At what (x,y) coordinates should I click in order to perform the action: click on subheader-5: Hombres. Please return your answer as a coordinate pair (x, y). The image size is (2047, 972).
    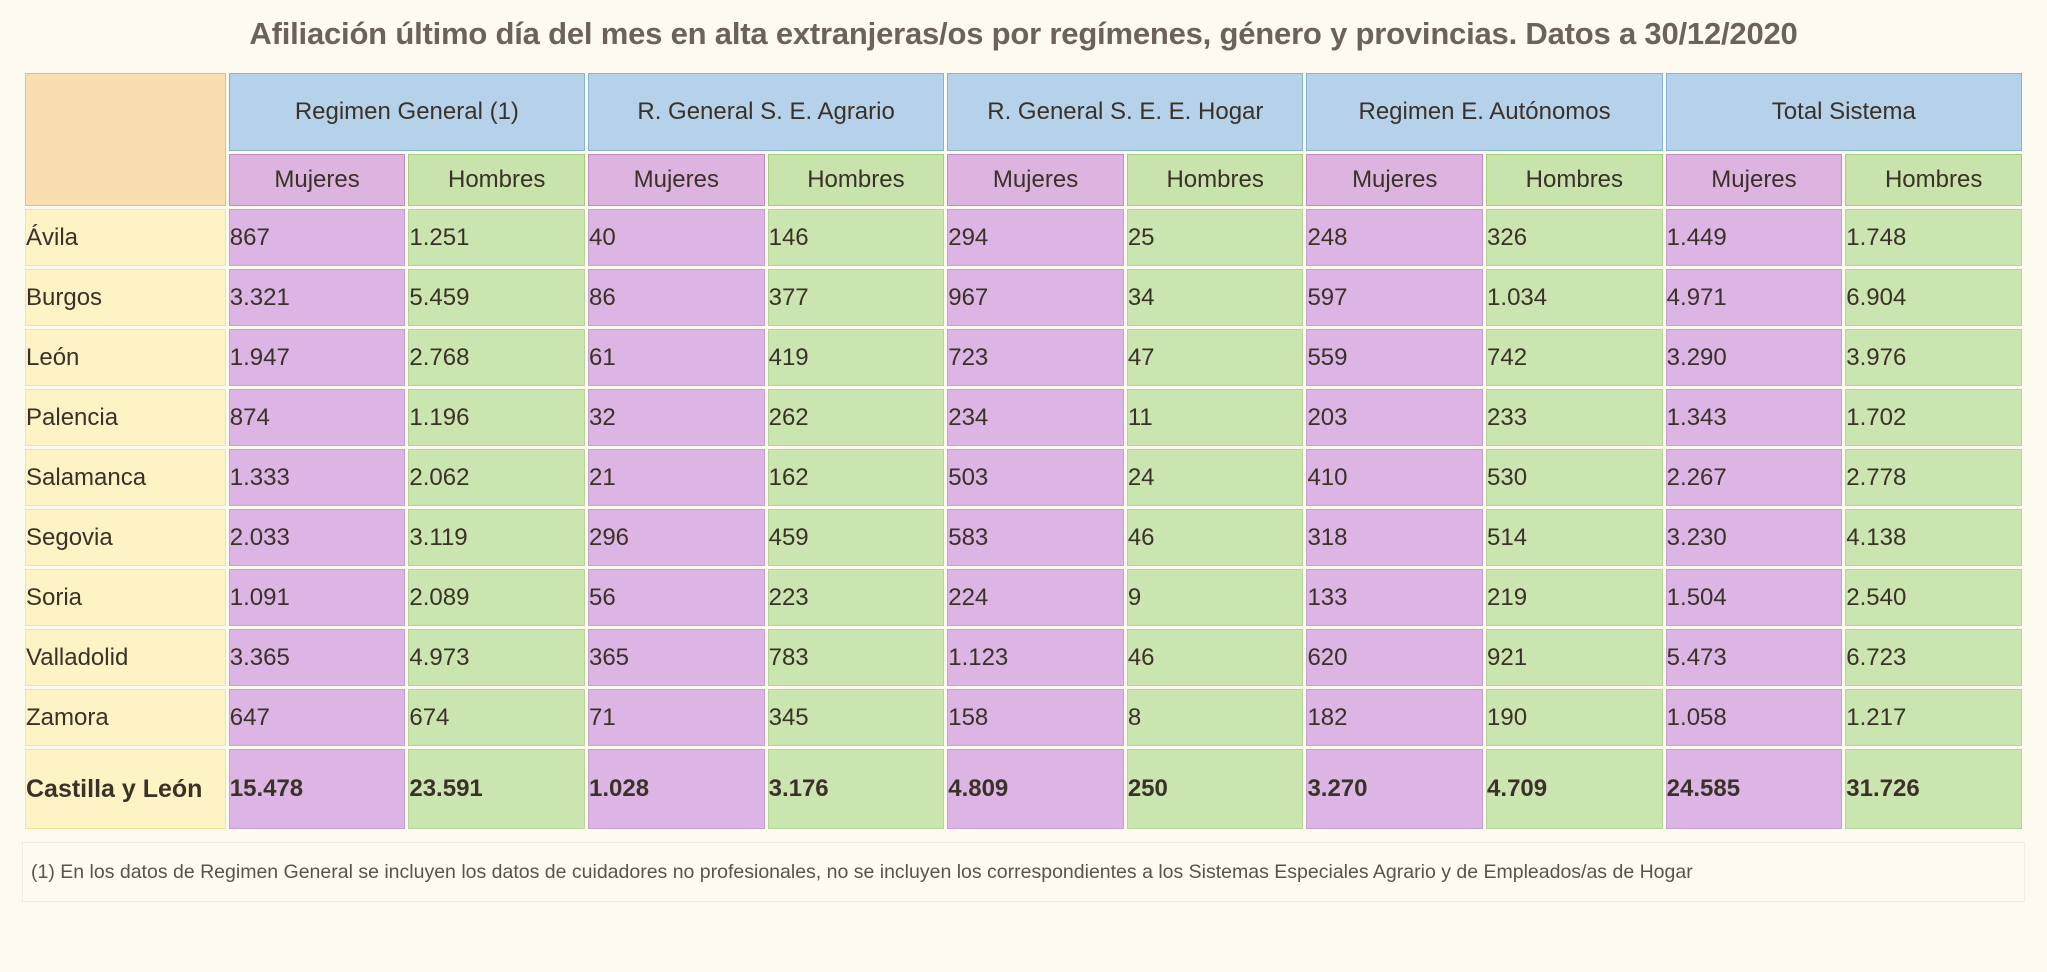
    Looking at the image, I should click on (1215, 180).